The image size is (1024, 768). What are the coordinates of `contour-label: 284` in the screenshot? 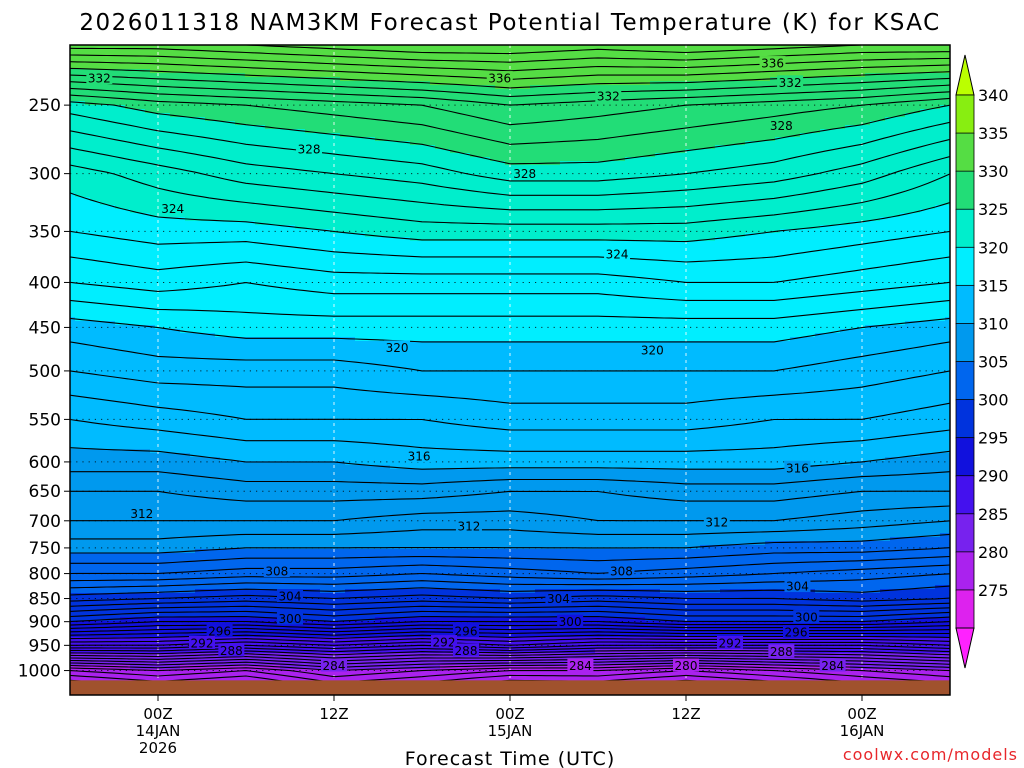 It's located at (580, 666).